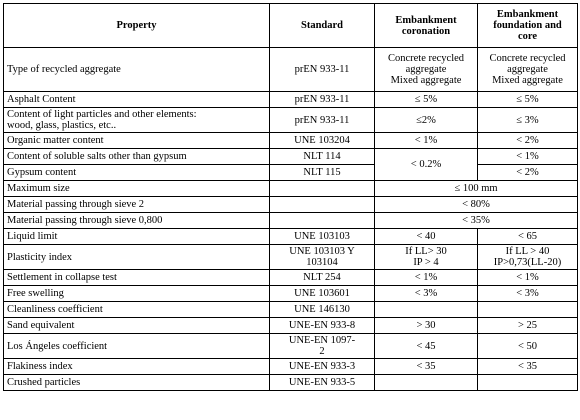  I want to click on standard-cell-line: UNE 103103, so click(322, 236).